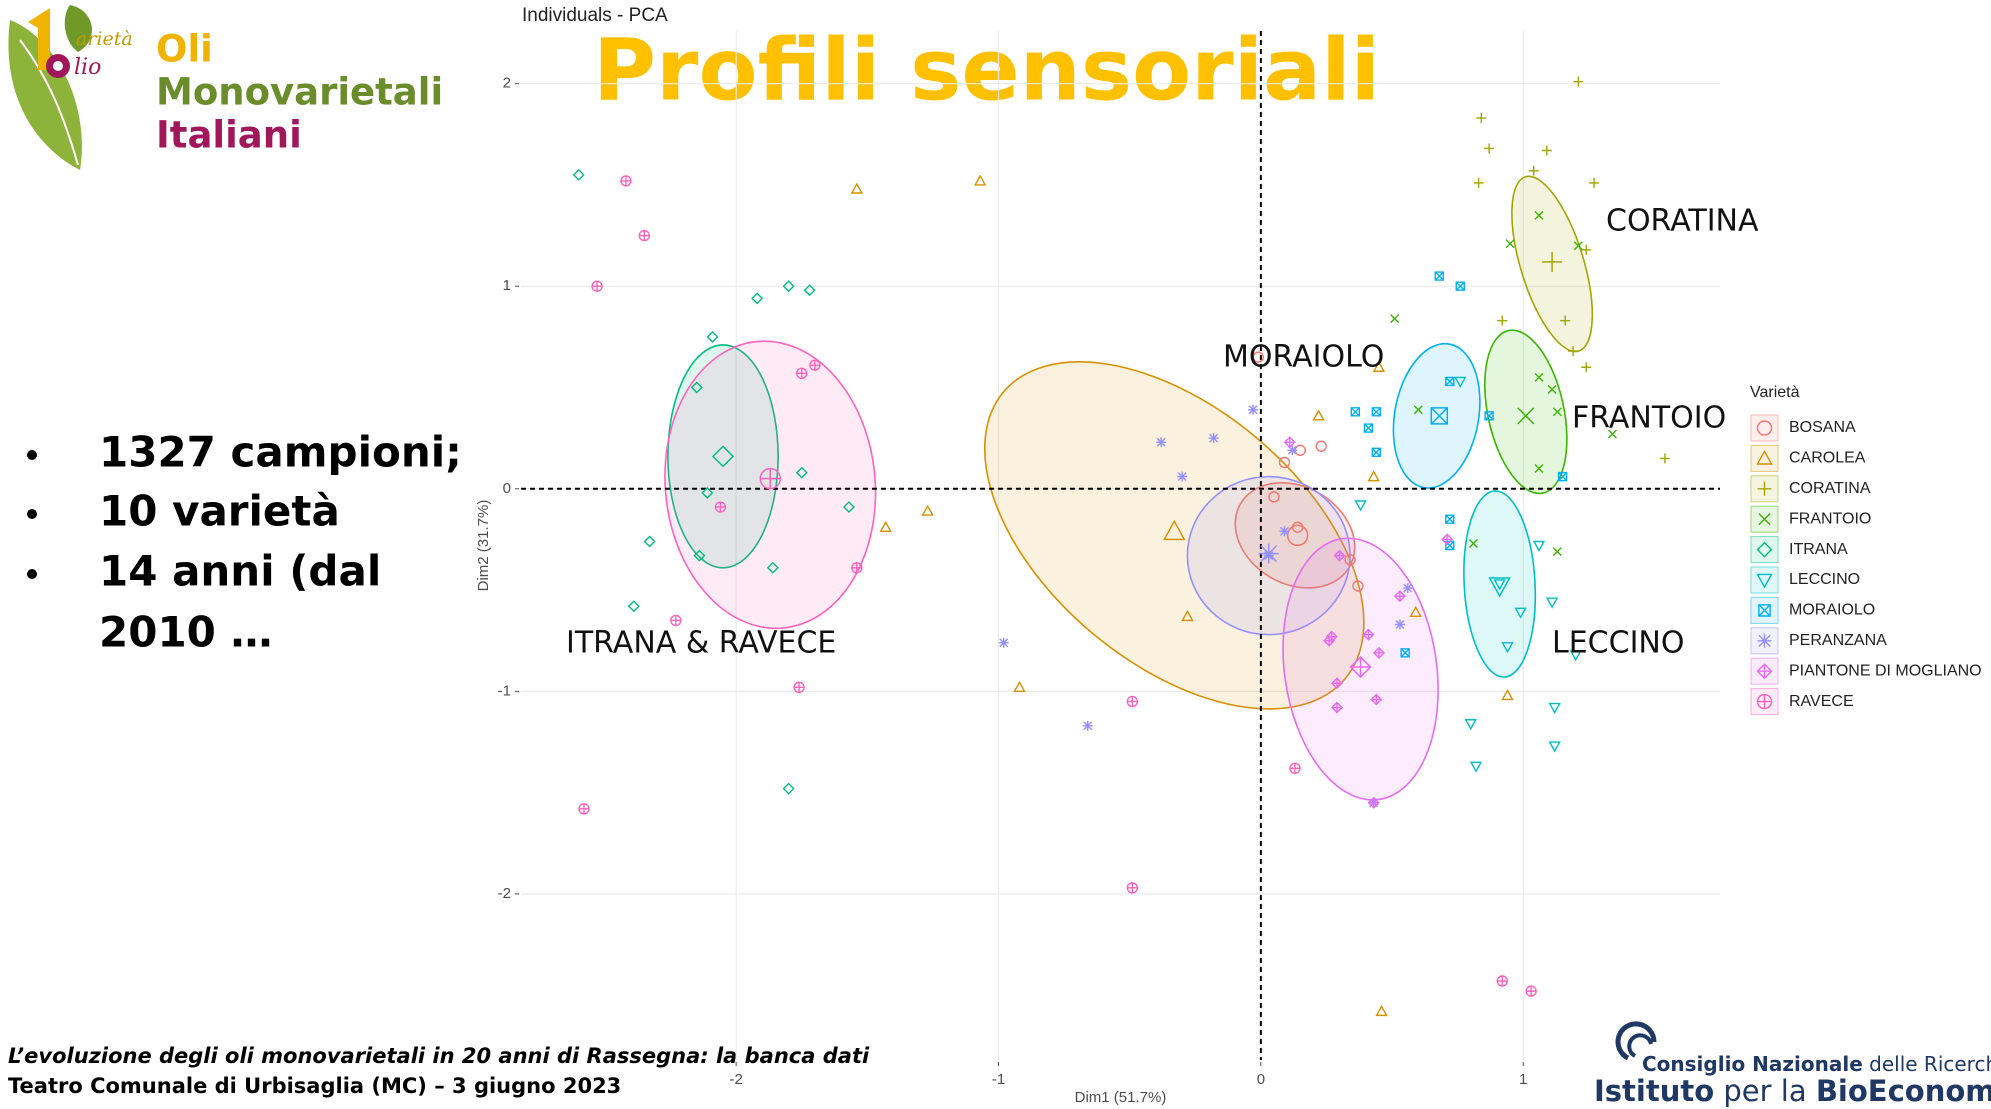  What do you see at coordinates (104, 39) in the screenshot?
I see `logo-script: arietà` at bounding box center [104, 39].